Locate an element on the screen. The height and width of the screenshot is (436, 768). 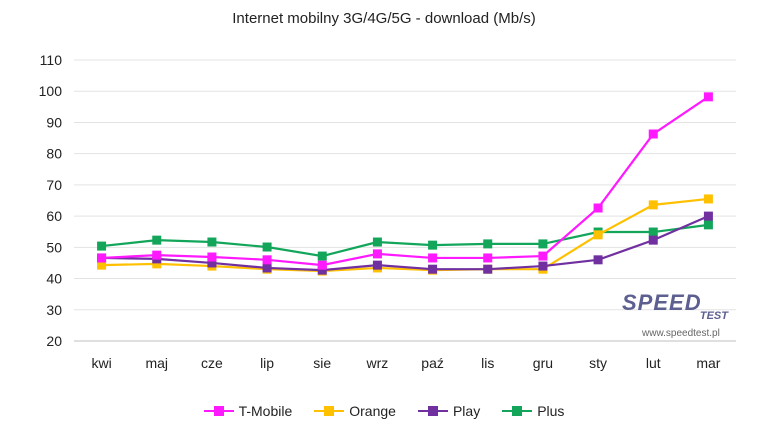
y-tick-label: 100 is located at coordinates (51, 91).